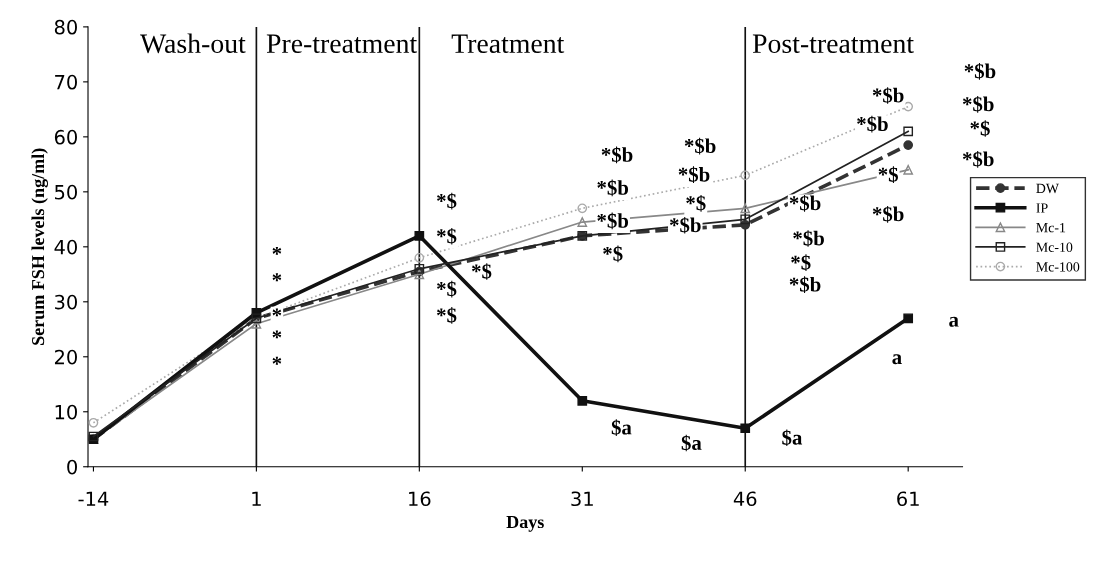 The image size is (1114, 572). What do you see at coordinates (908, 499) in the screenshot?
I see `x-tick-label: 61` at bounding box center [908, 499].